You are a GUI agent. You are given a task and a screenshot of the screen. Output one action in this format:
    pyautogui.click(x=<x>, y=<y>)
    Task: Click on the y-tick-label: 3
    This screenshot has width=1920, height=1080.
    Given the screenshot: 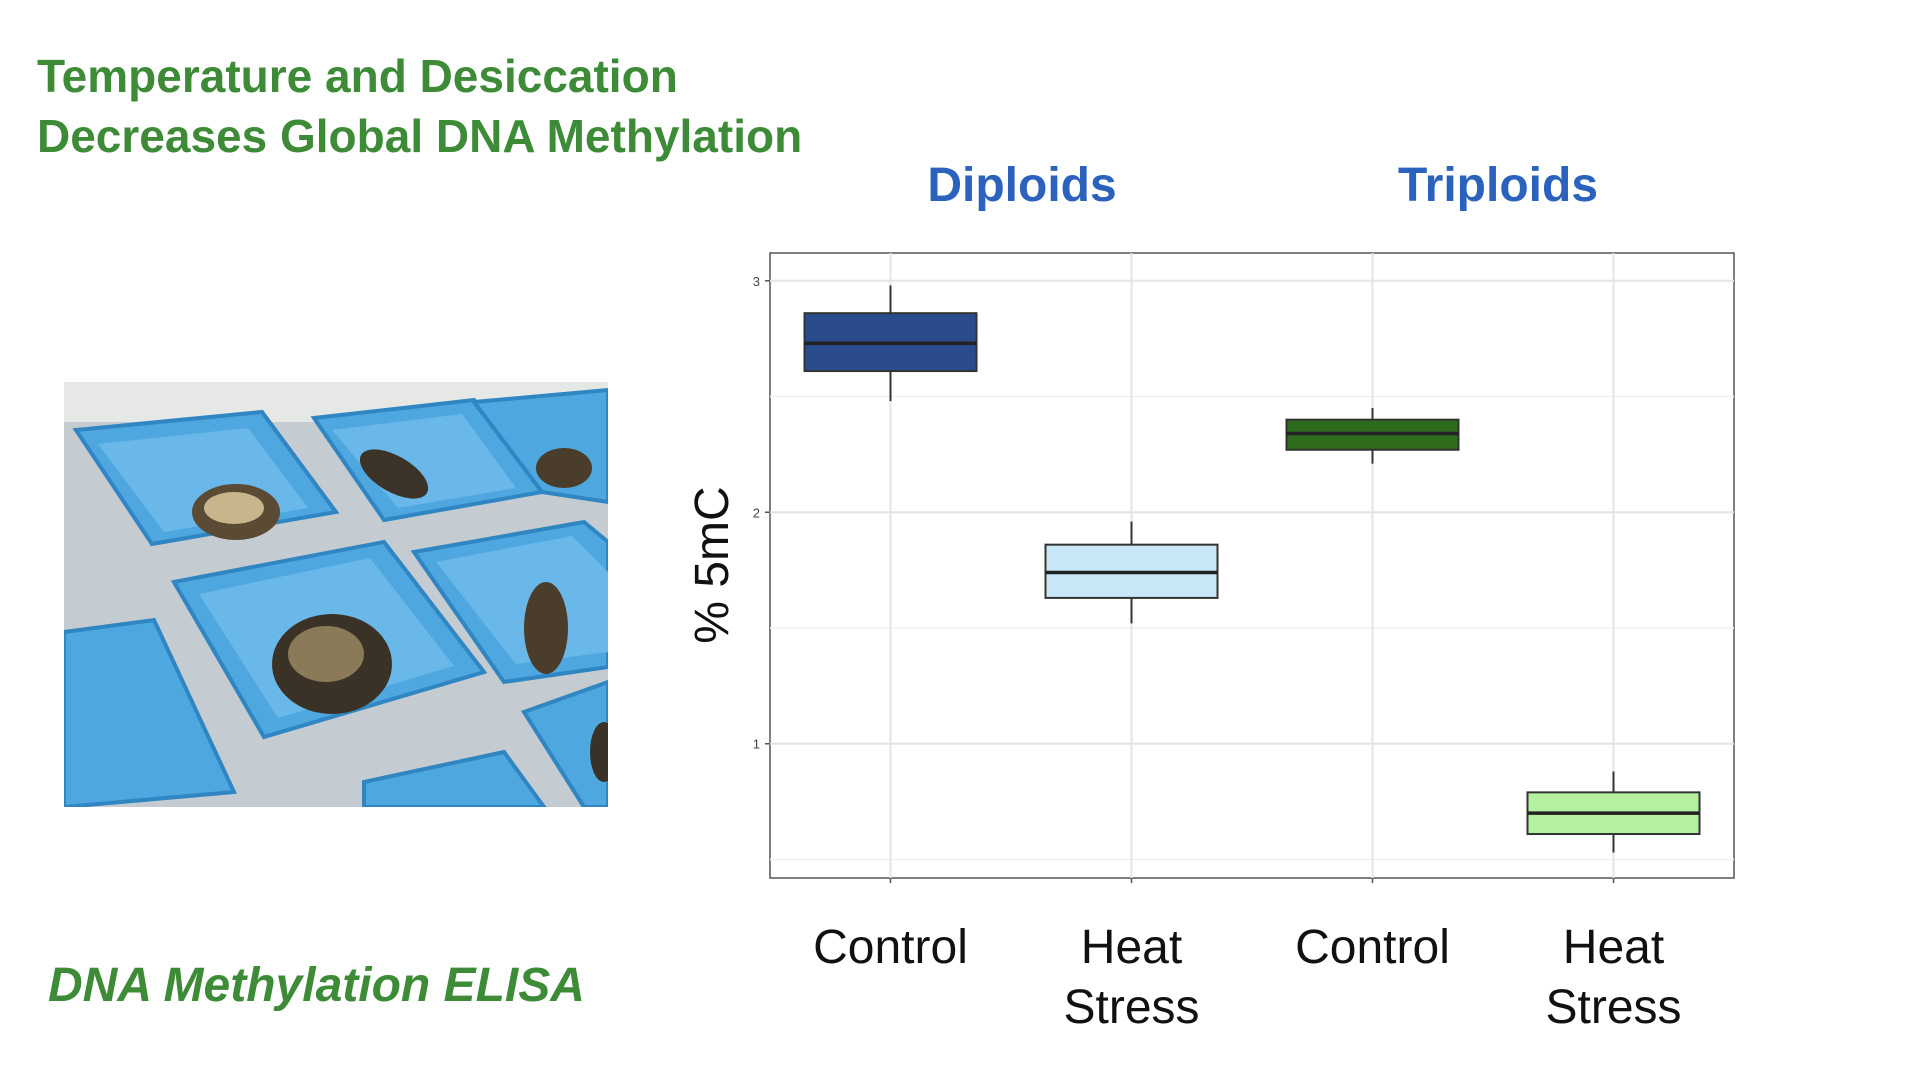 What is the action you would take?
    pyautogui.click(x=756, y=281)
    